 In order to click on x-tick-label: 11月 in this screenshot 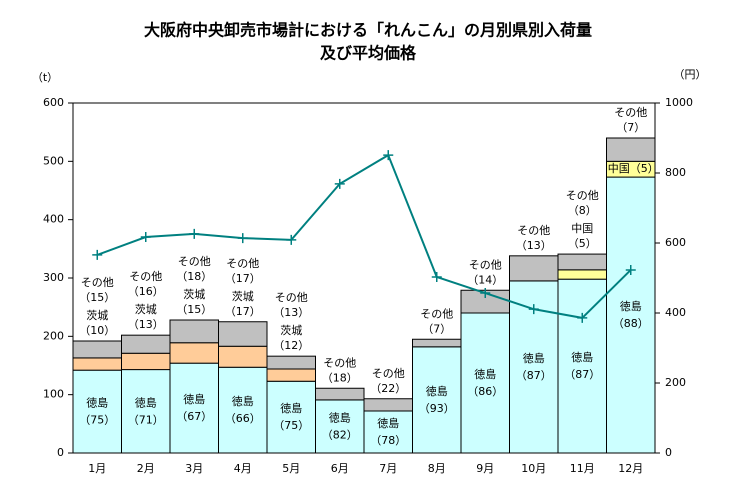, I will do `click(582, 468)`.